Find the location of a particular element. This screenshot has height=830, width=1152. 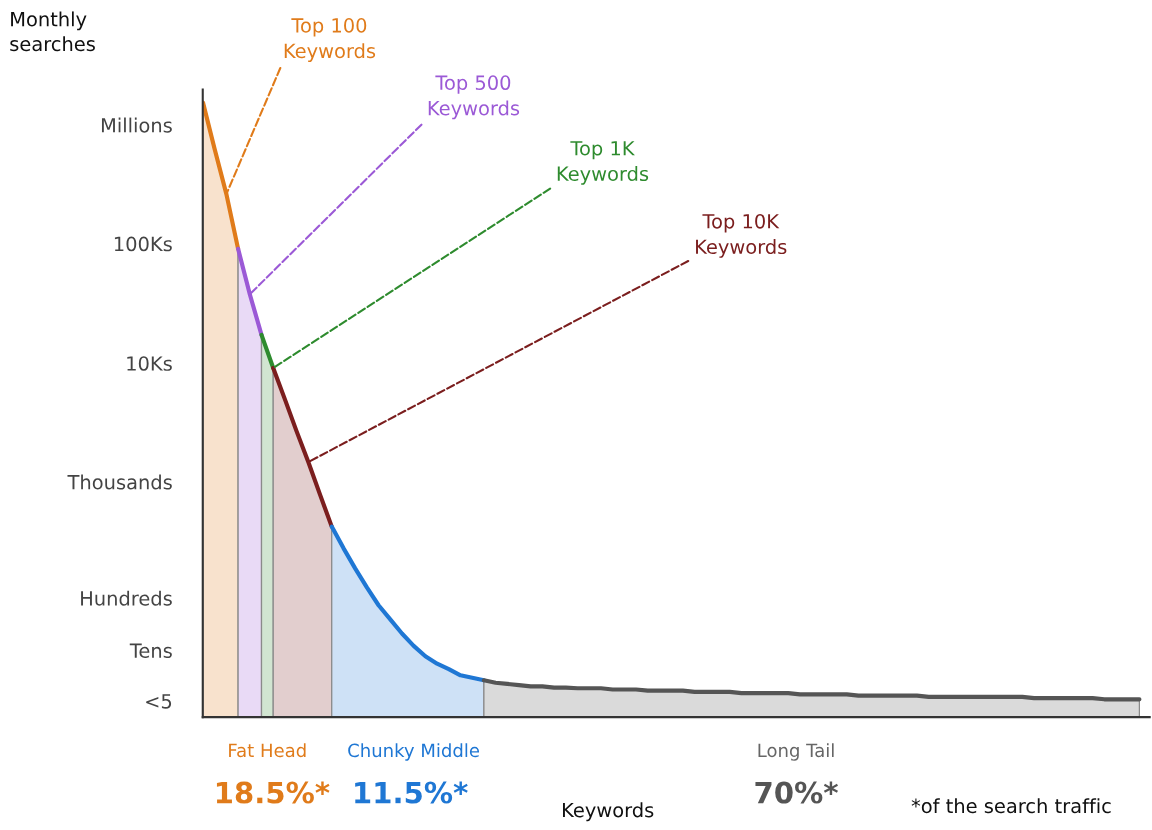

text: <5 is located at coordinates (159, 701).